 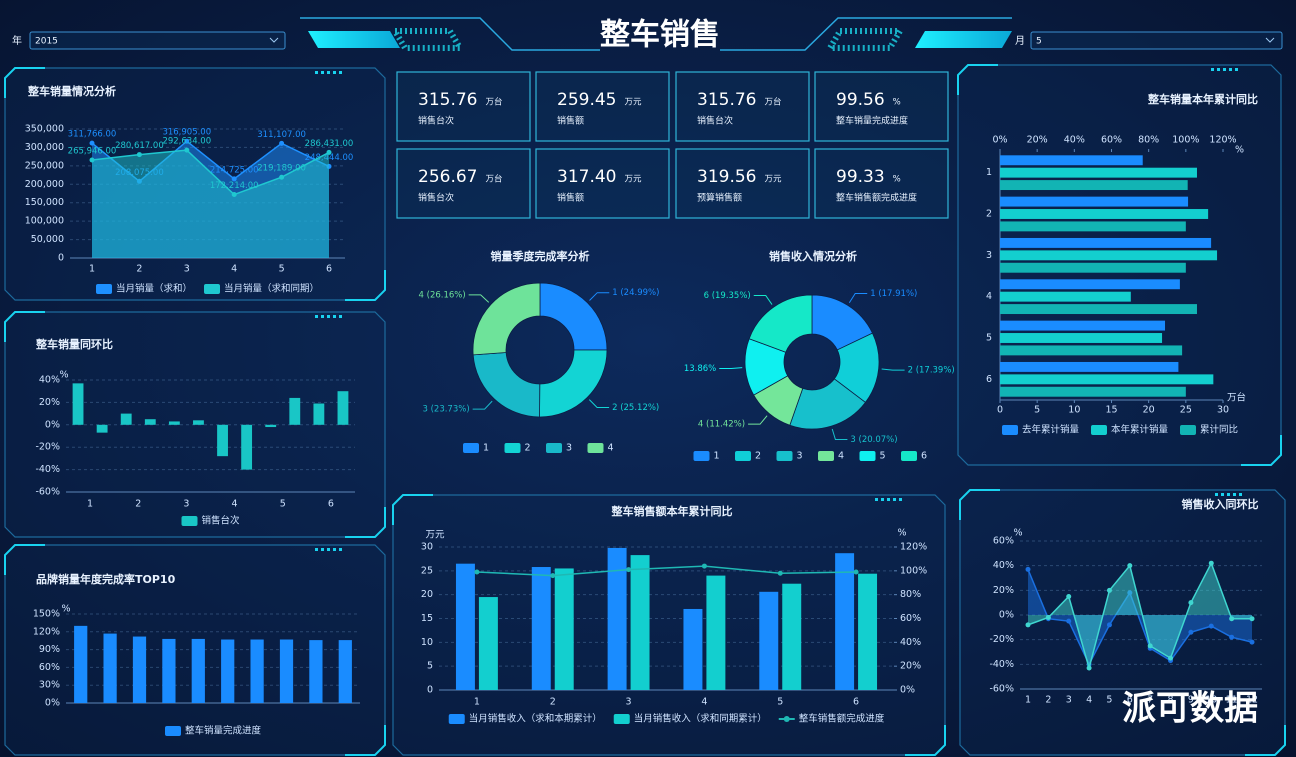 I want to click on header-stripes, so click(x=865, y=39).